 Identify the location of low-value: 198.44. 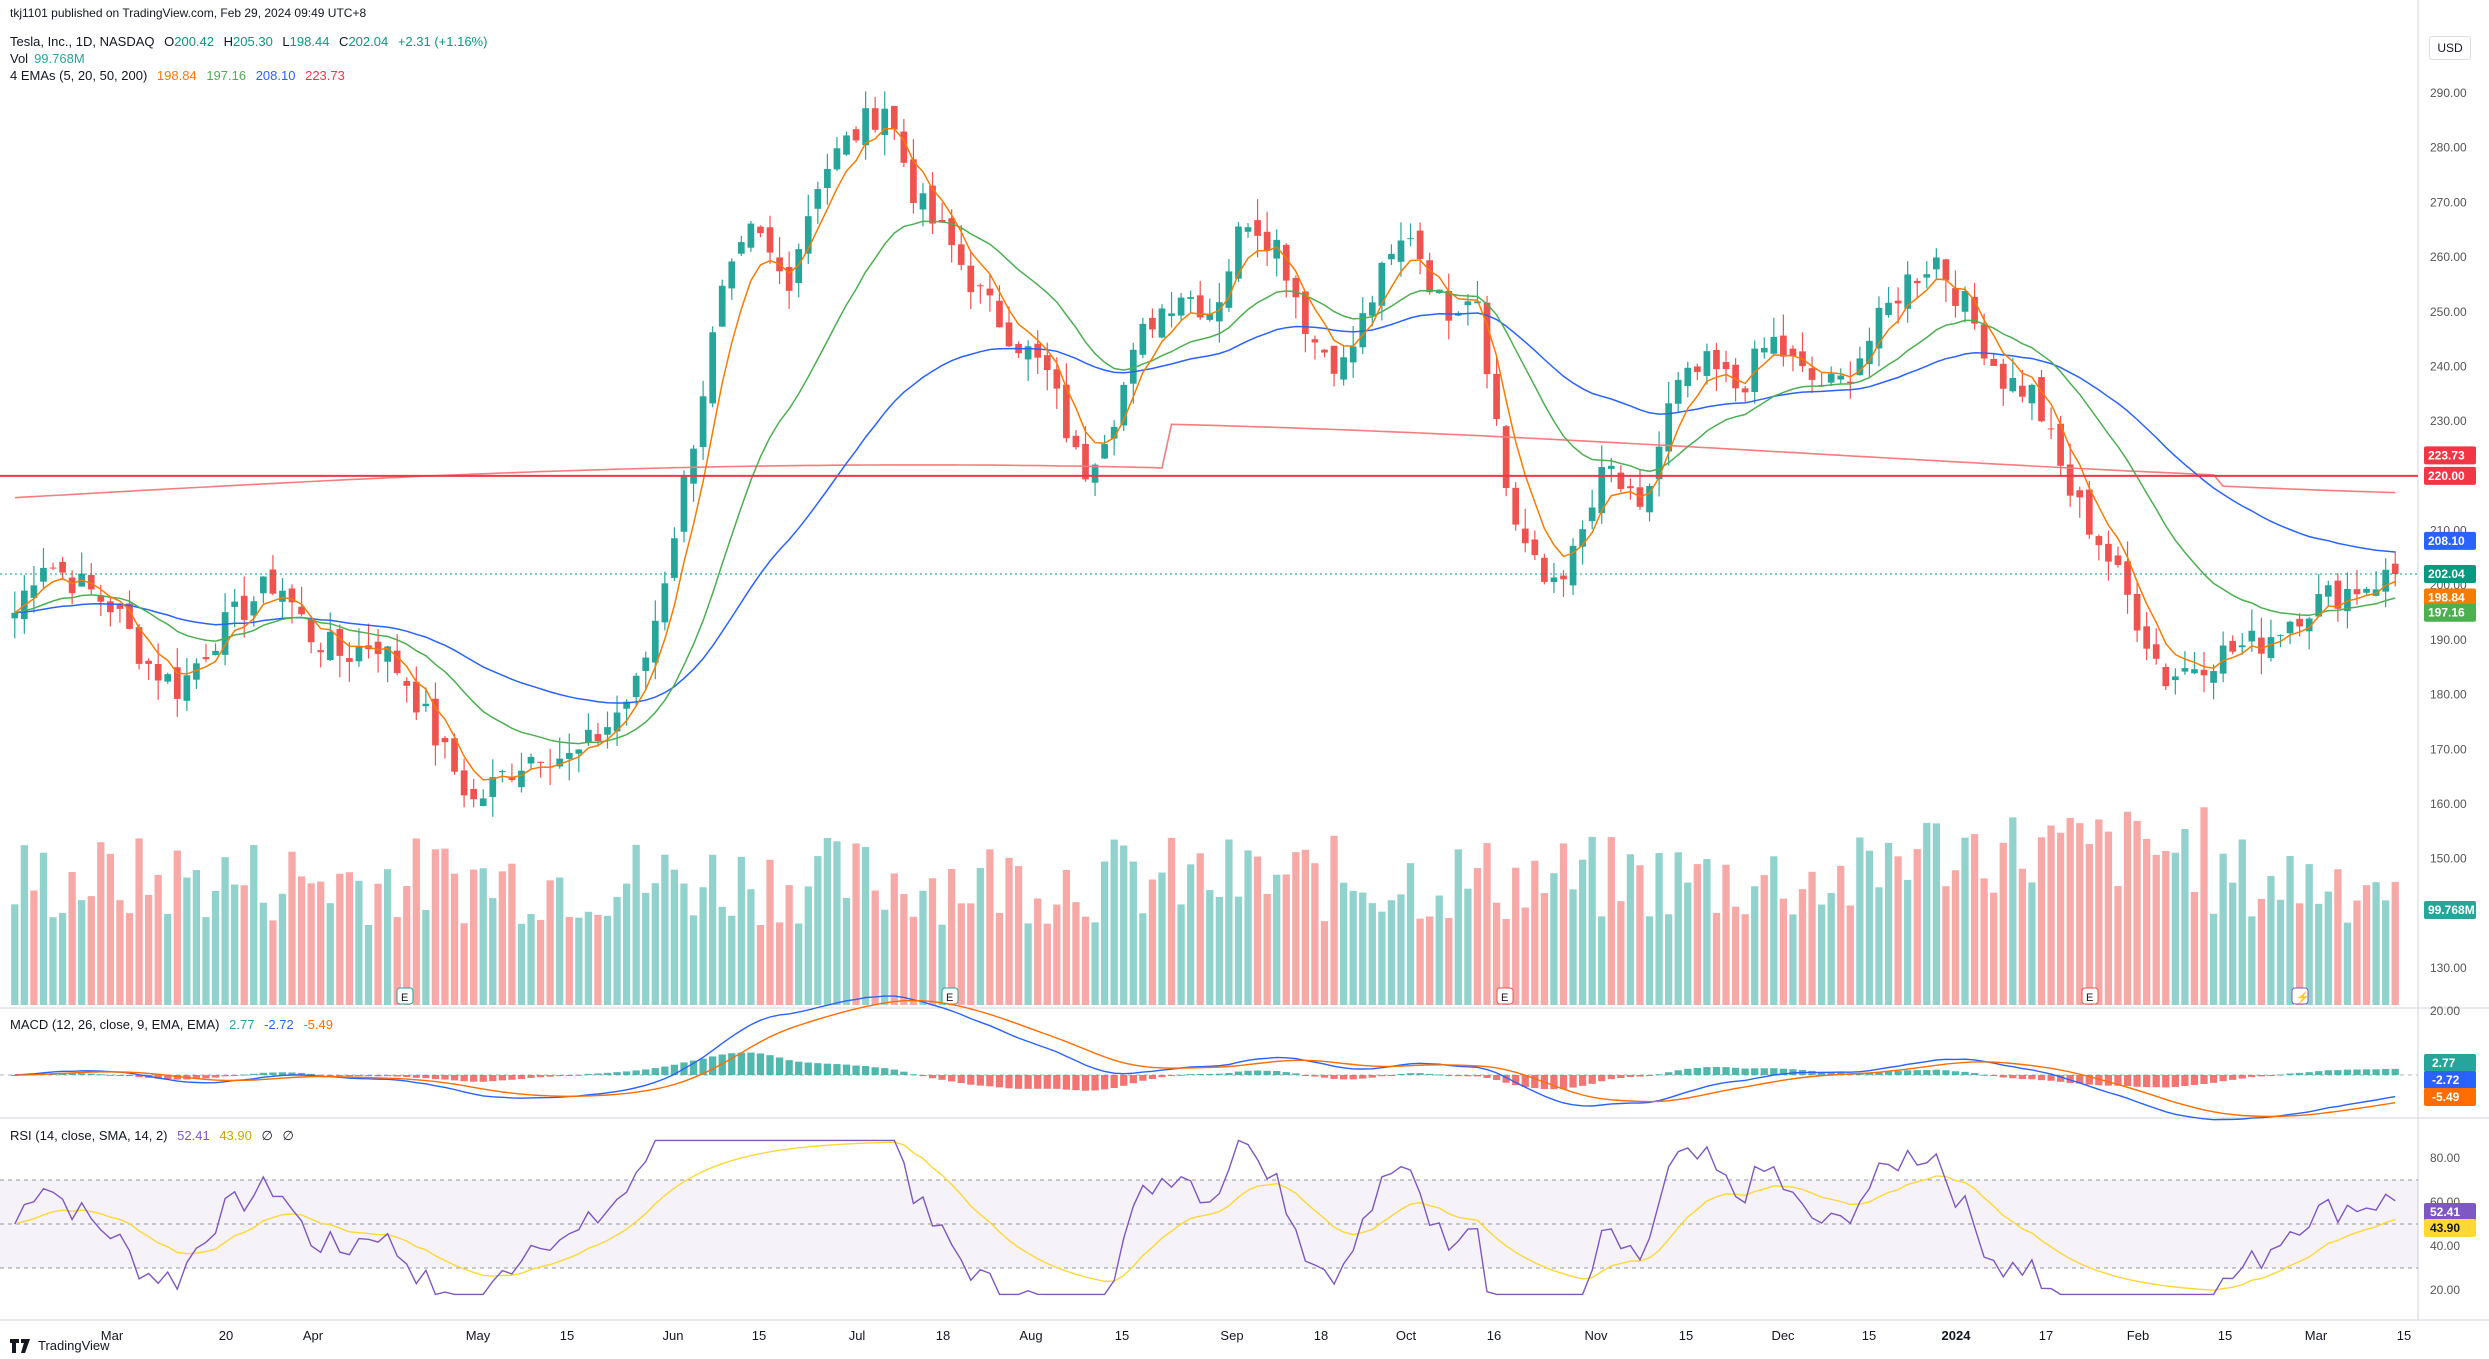
(309, 41).